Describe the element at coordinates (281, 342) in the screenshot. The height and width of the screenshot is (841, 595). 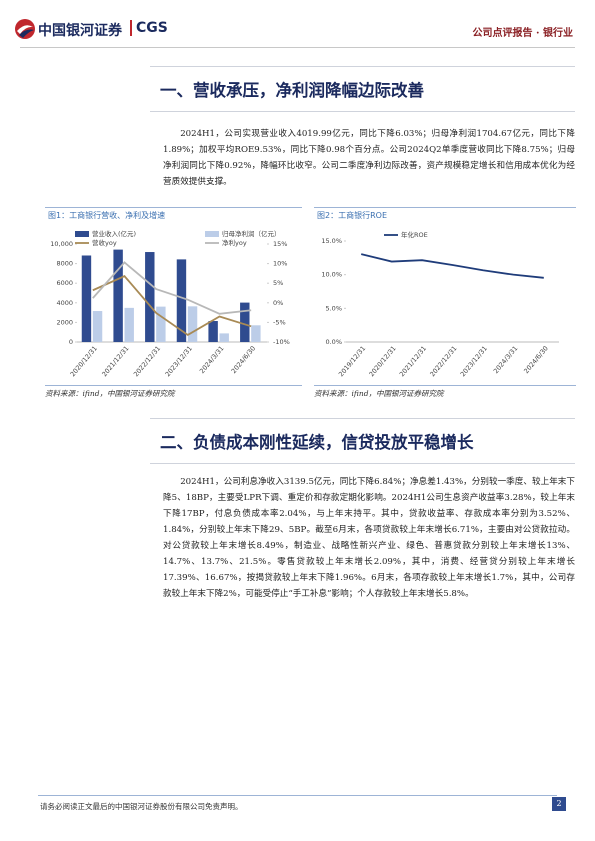
I see `y2-tick-label: -10%` at that location.